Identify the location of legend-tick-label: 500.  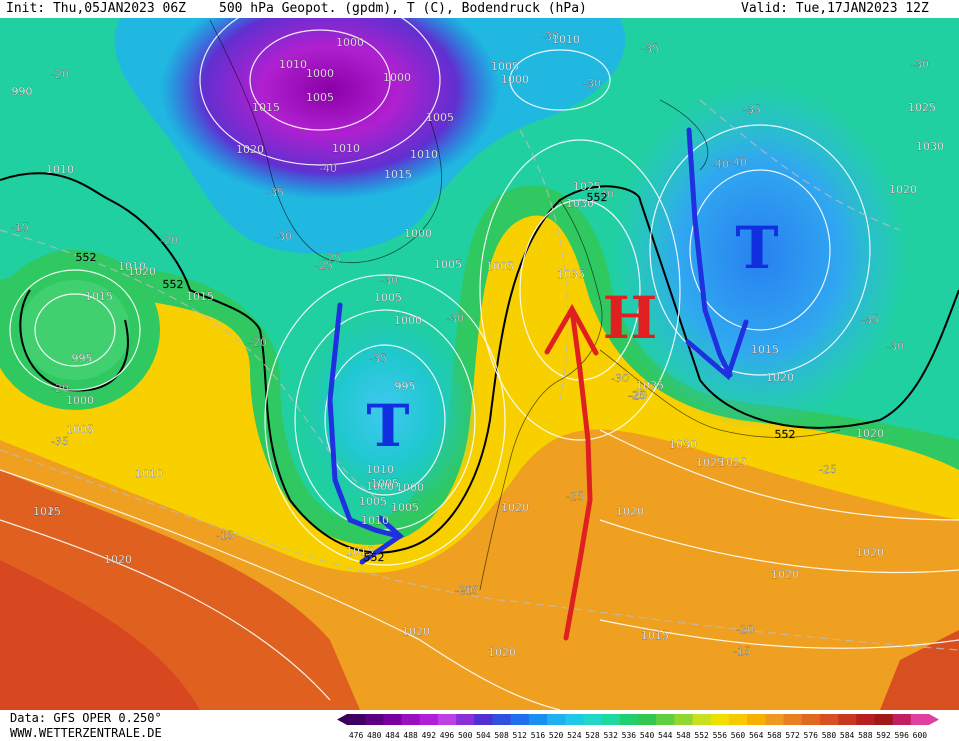
(465, 735).